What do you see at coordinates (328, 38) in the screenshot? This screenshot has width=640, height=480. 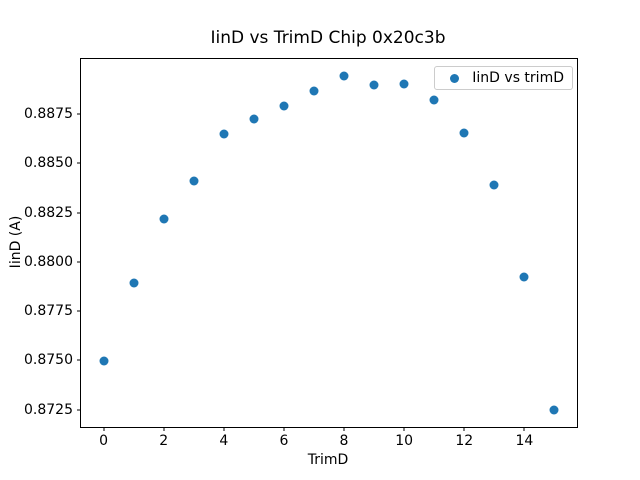 I see `chart-title: IinD vs TrimD Chip 0x20c3b` at bounding box center [328, 38].